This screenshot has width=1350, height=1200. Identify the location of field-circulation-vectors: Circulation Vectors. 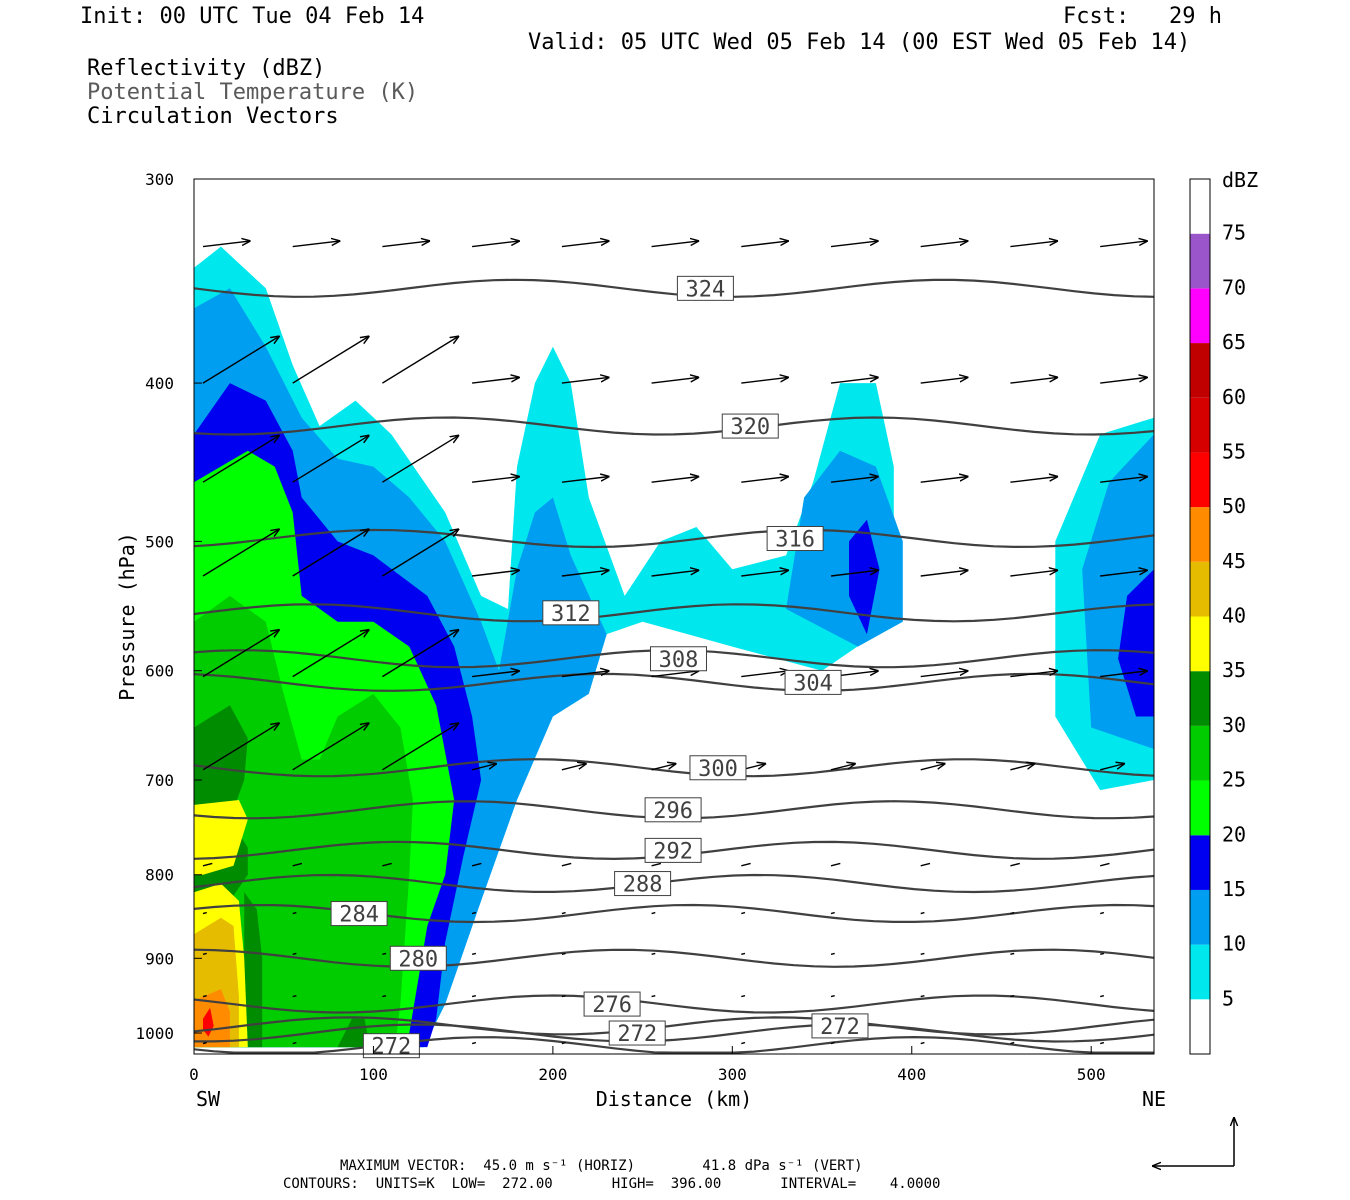
(213, 116).